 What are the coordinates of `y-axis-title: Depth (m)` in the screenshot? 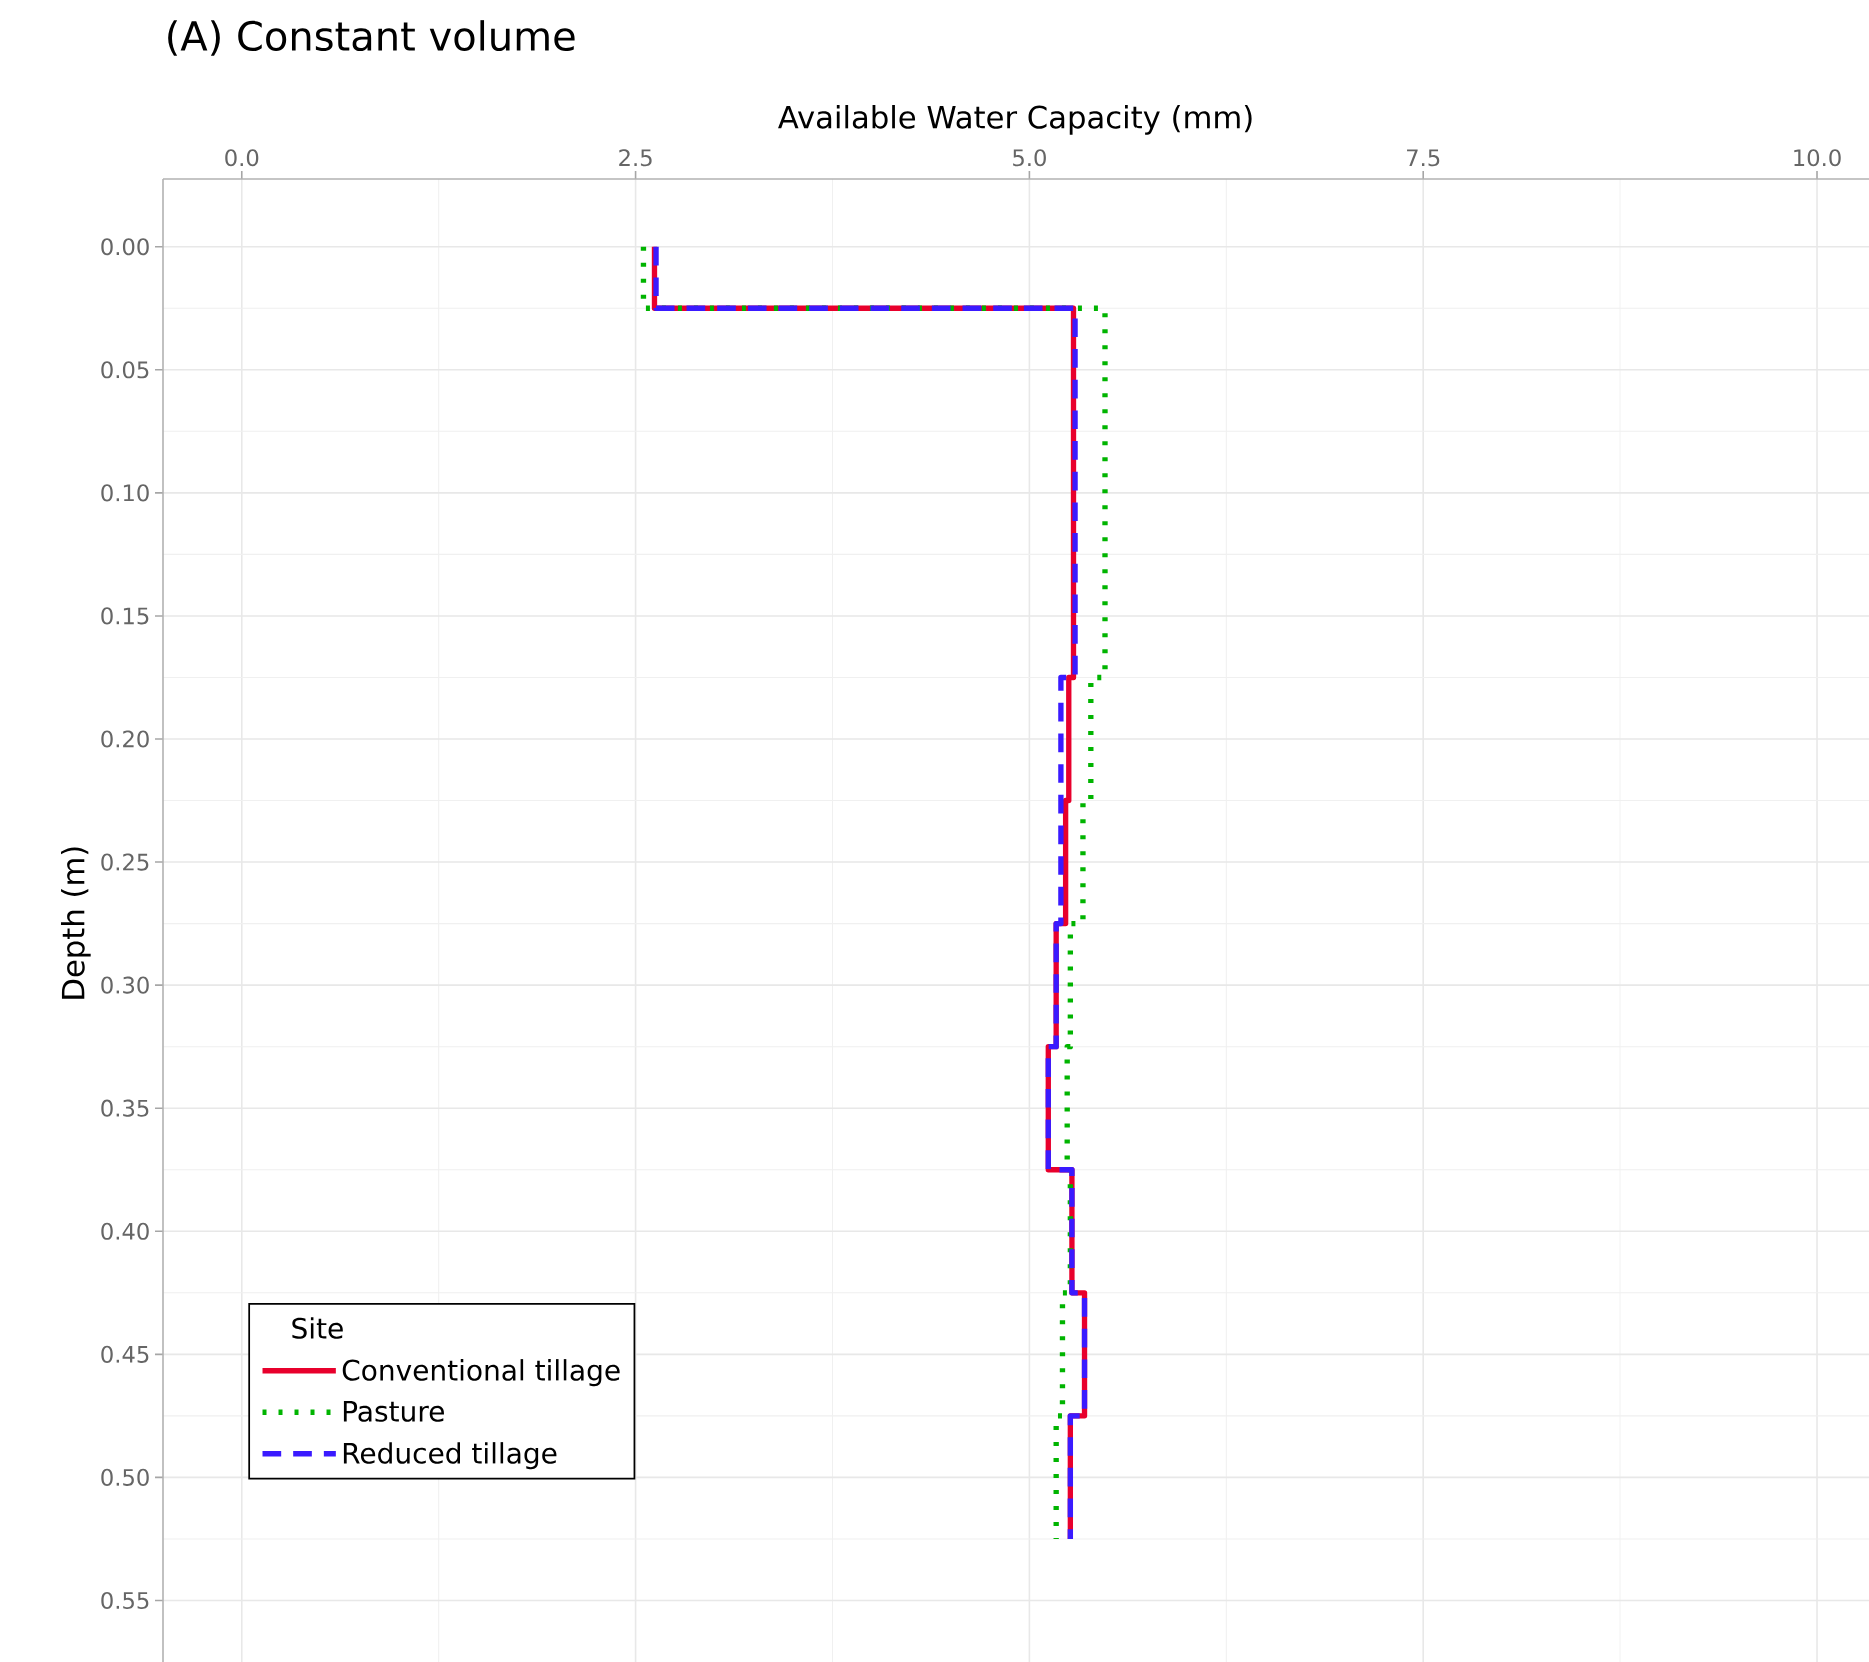 It's located at (75, 923).